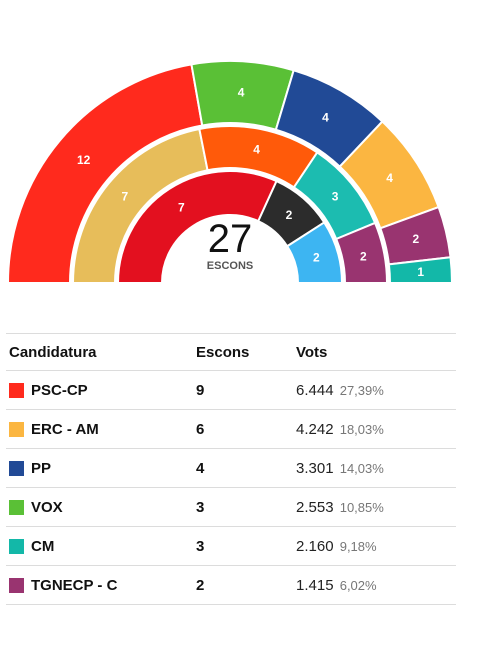 The width and height of the screenshot is (484, 655). I want to click on party-wrap: PSC-CP, so click(101, 390).